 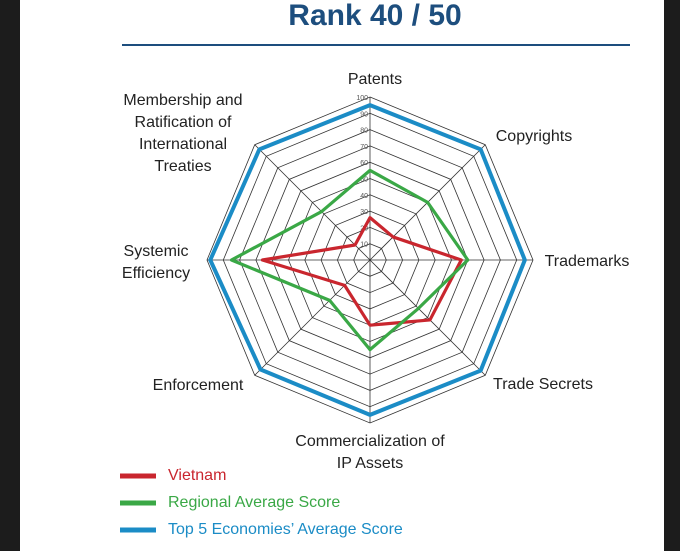 I want to click on legend-label: Top 5 Economies’ Average Score, so click(x=285, y=529).